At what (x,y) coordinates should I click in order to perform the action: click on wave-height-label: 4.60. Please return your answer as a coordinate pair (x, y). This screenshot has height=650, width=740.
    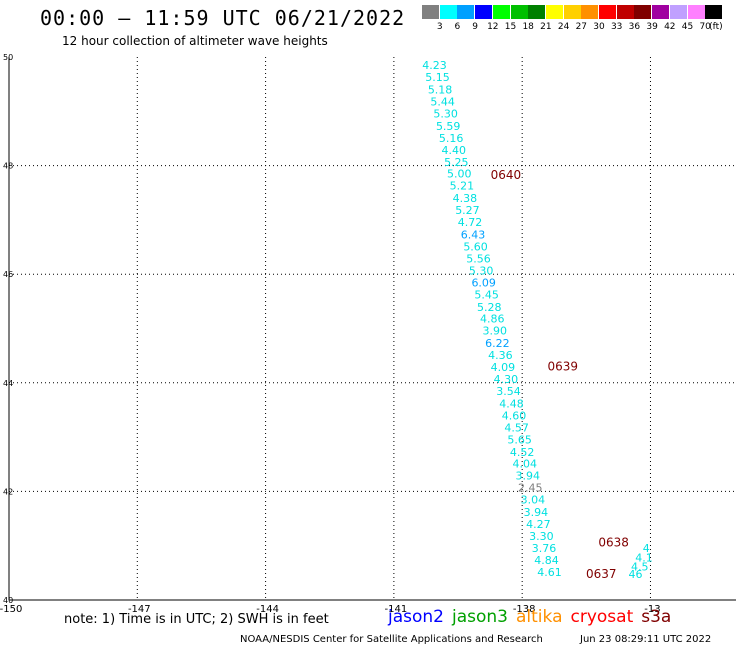
    Looking at the image, I should click on (514, 415).